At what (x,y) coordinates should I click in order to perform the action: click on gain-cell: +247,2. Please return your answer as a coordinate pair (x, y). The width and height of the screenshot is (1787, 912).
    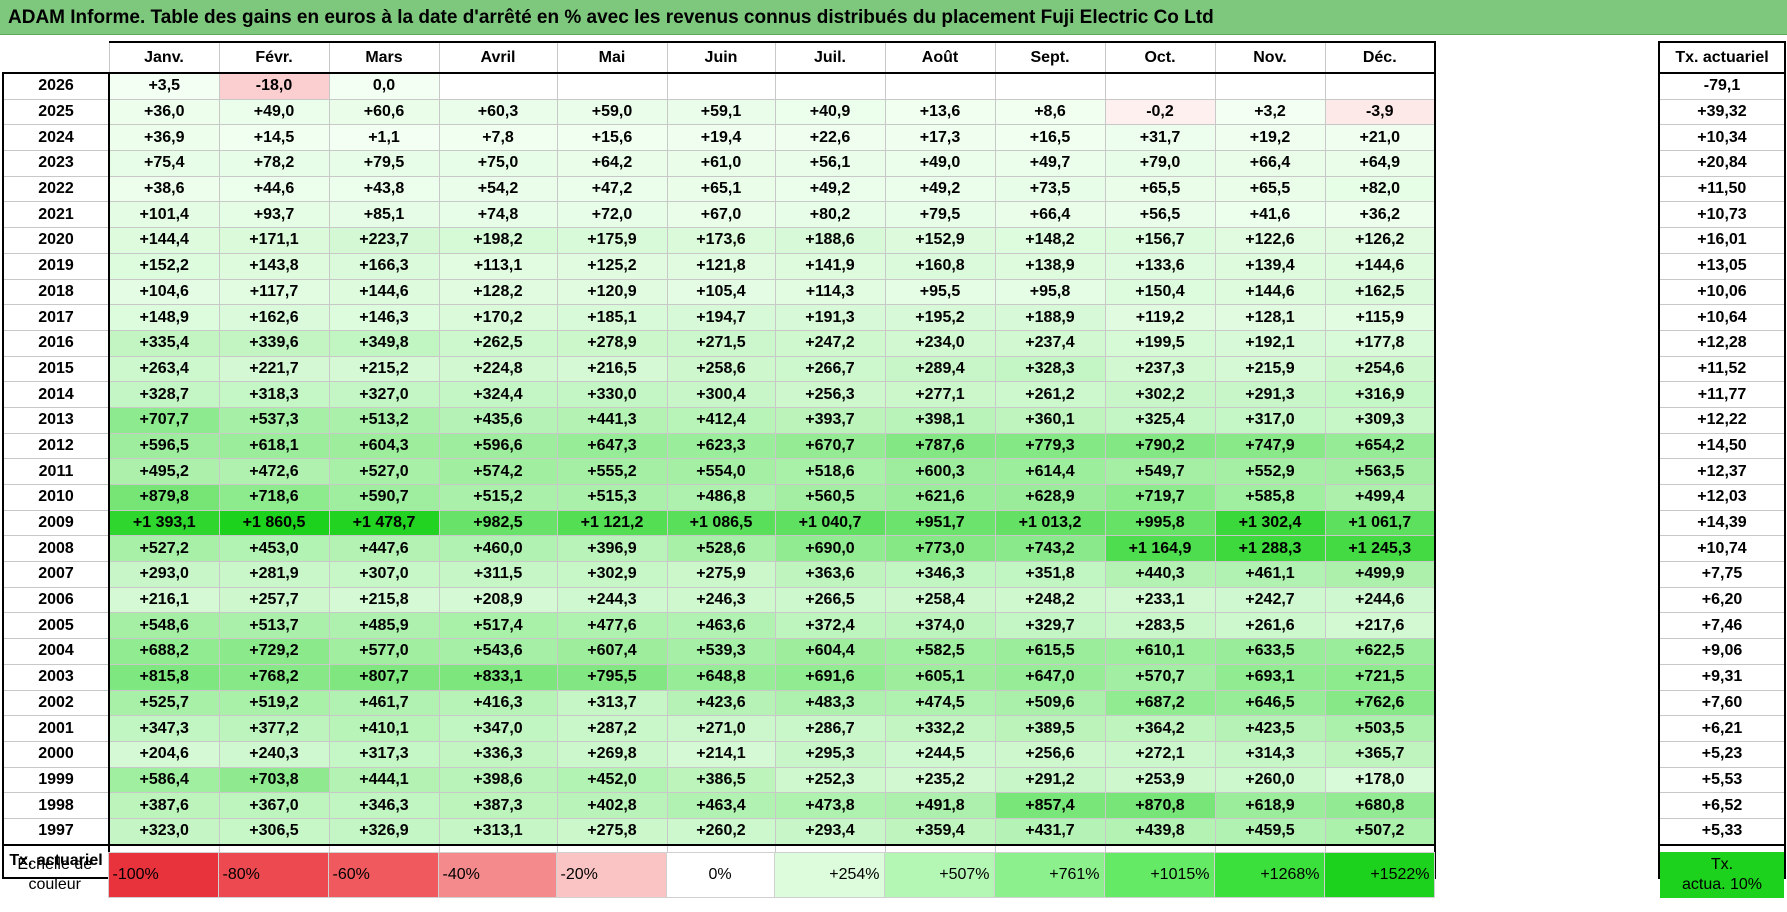
    Looking at the image, I should click on (830, 343).